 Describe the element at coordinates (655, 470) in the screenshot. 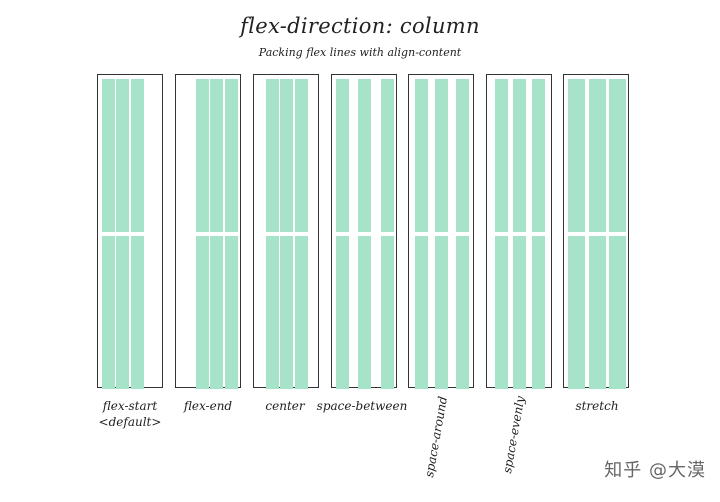

I see `watermark: 知乎 @大漠` at that location.